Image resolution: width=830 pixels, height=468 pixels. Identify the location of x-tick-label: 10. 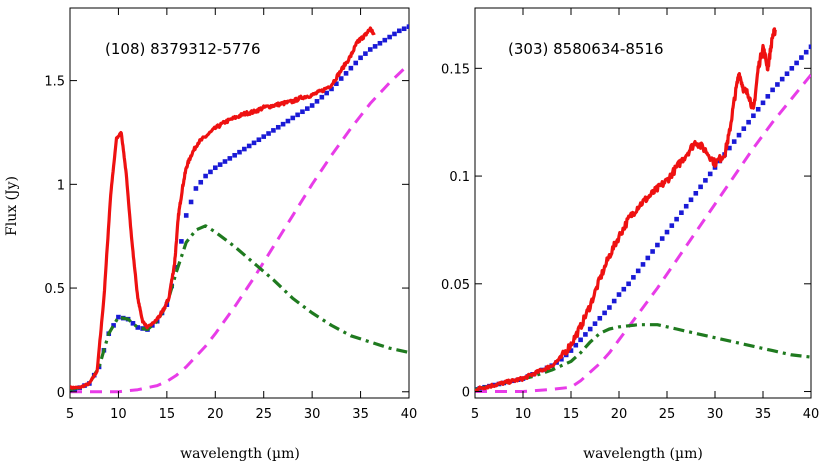
(118, 414).